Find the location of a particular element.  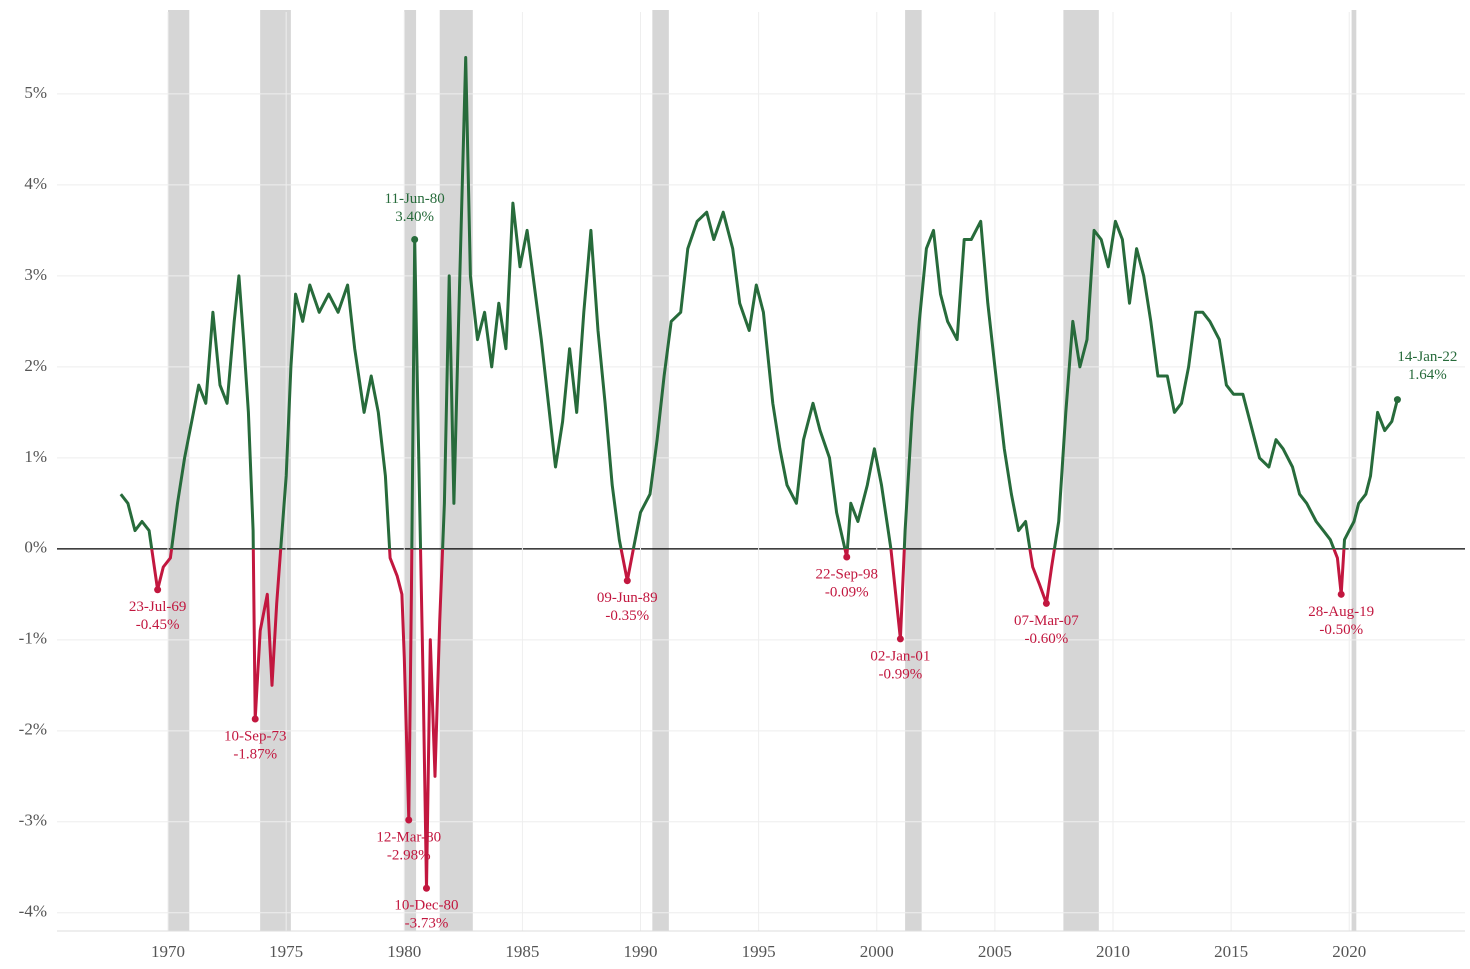

annotation-date: 14-Jan-22 is located at coordinates (1427, 357).